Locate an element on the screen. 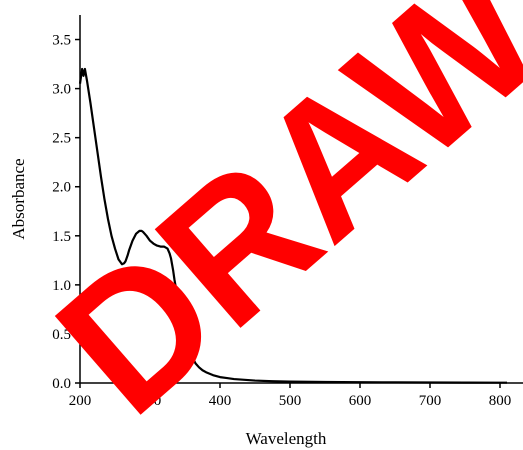  x-axis-ticks: 200 300 400 500 600 700 800 is located at coordinates (290, 396).